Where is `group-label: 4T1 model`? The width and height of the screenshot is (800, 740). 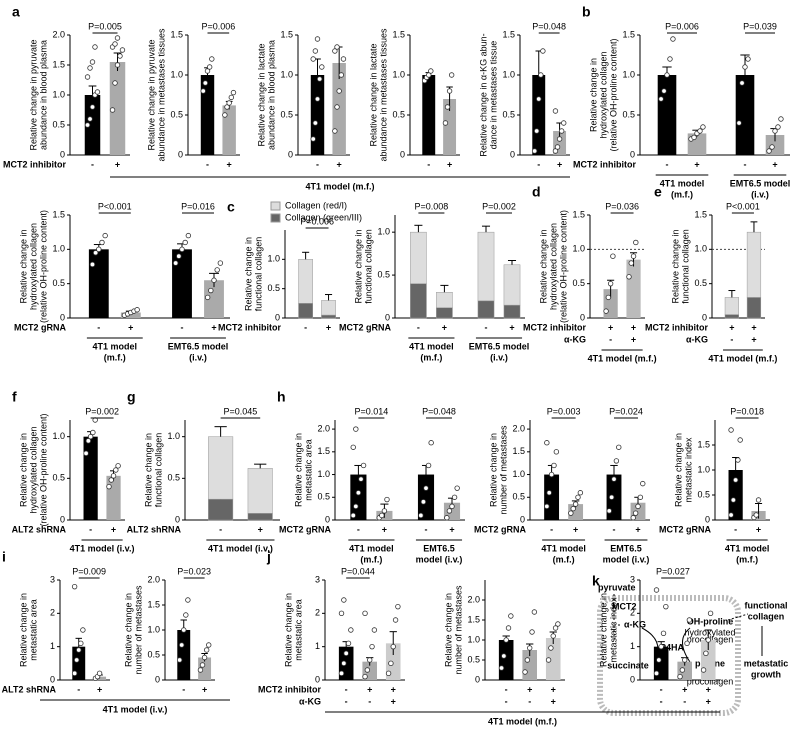
group-label: 4T1 model is located at coordinates (563, 548).